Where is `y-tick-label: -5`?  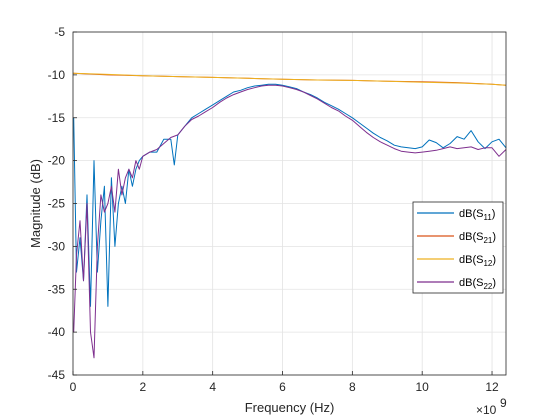
y-tick-label: -5 is located at coordinates (59, 32).